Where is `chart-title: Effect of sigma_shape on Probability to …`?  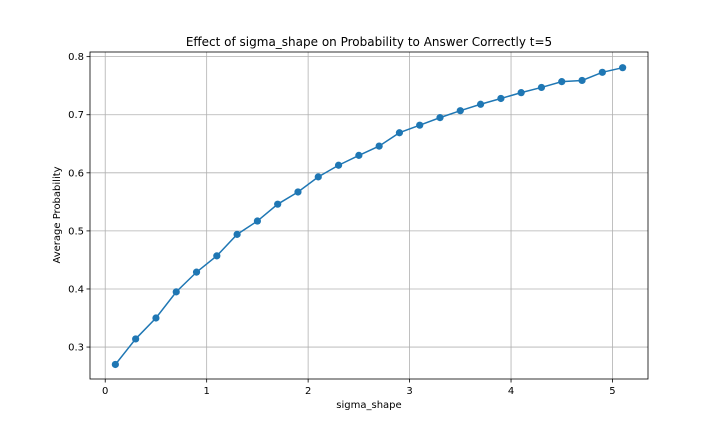 chart-title: Effect of sigma_shape on Probability to … is located at coordinates (369, 42).